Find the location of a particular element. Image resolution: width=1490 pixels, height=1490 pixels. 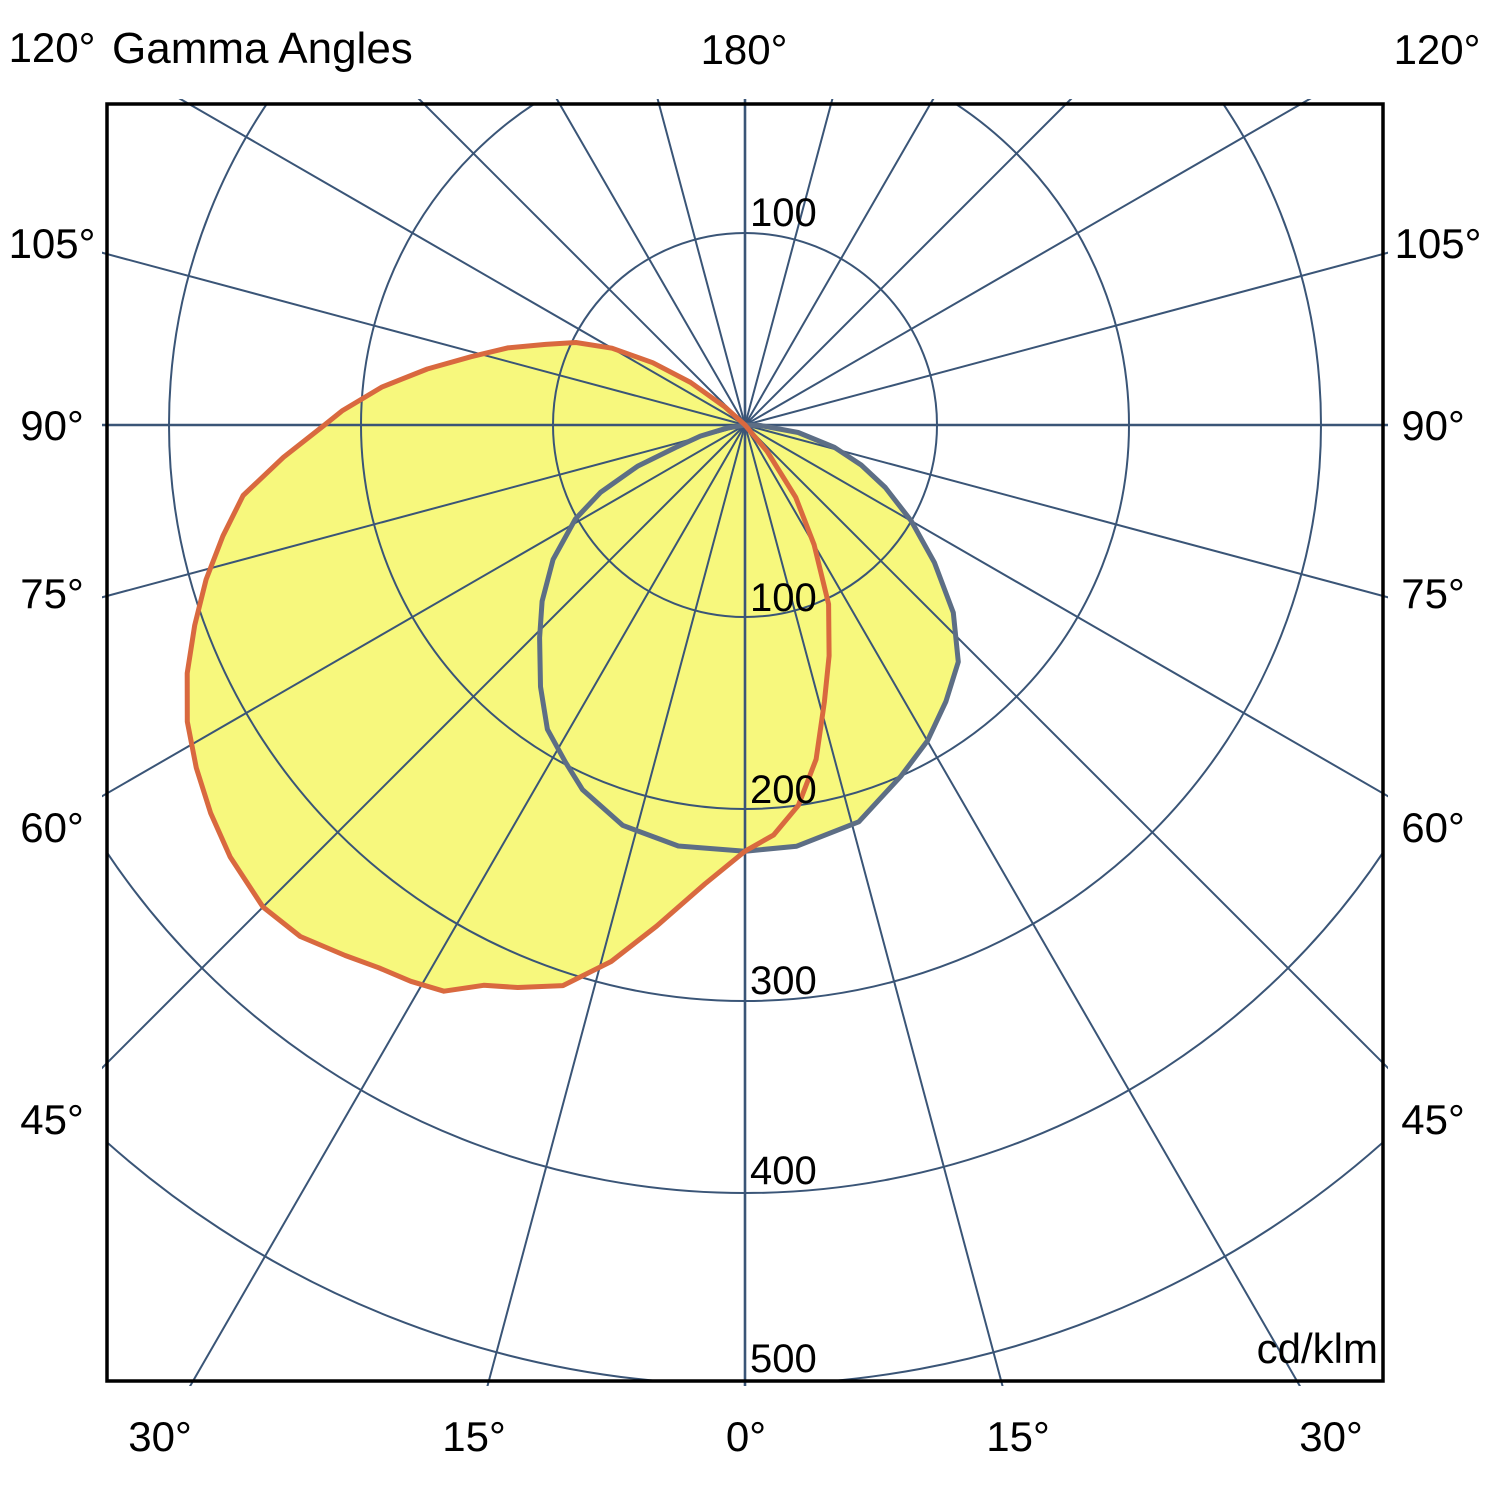

gamma-angle-label-4: 105° is located at coordinates (1438, 243).